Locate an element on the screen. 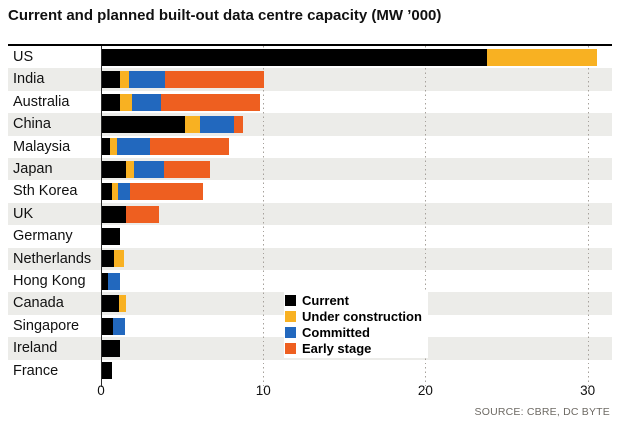 This screenshot has height=429, width=620. chart-row-uk: UK is located at coordinates (310, 214).